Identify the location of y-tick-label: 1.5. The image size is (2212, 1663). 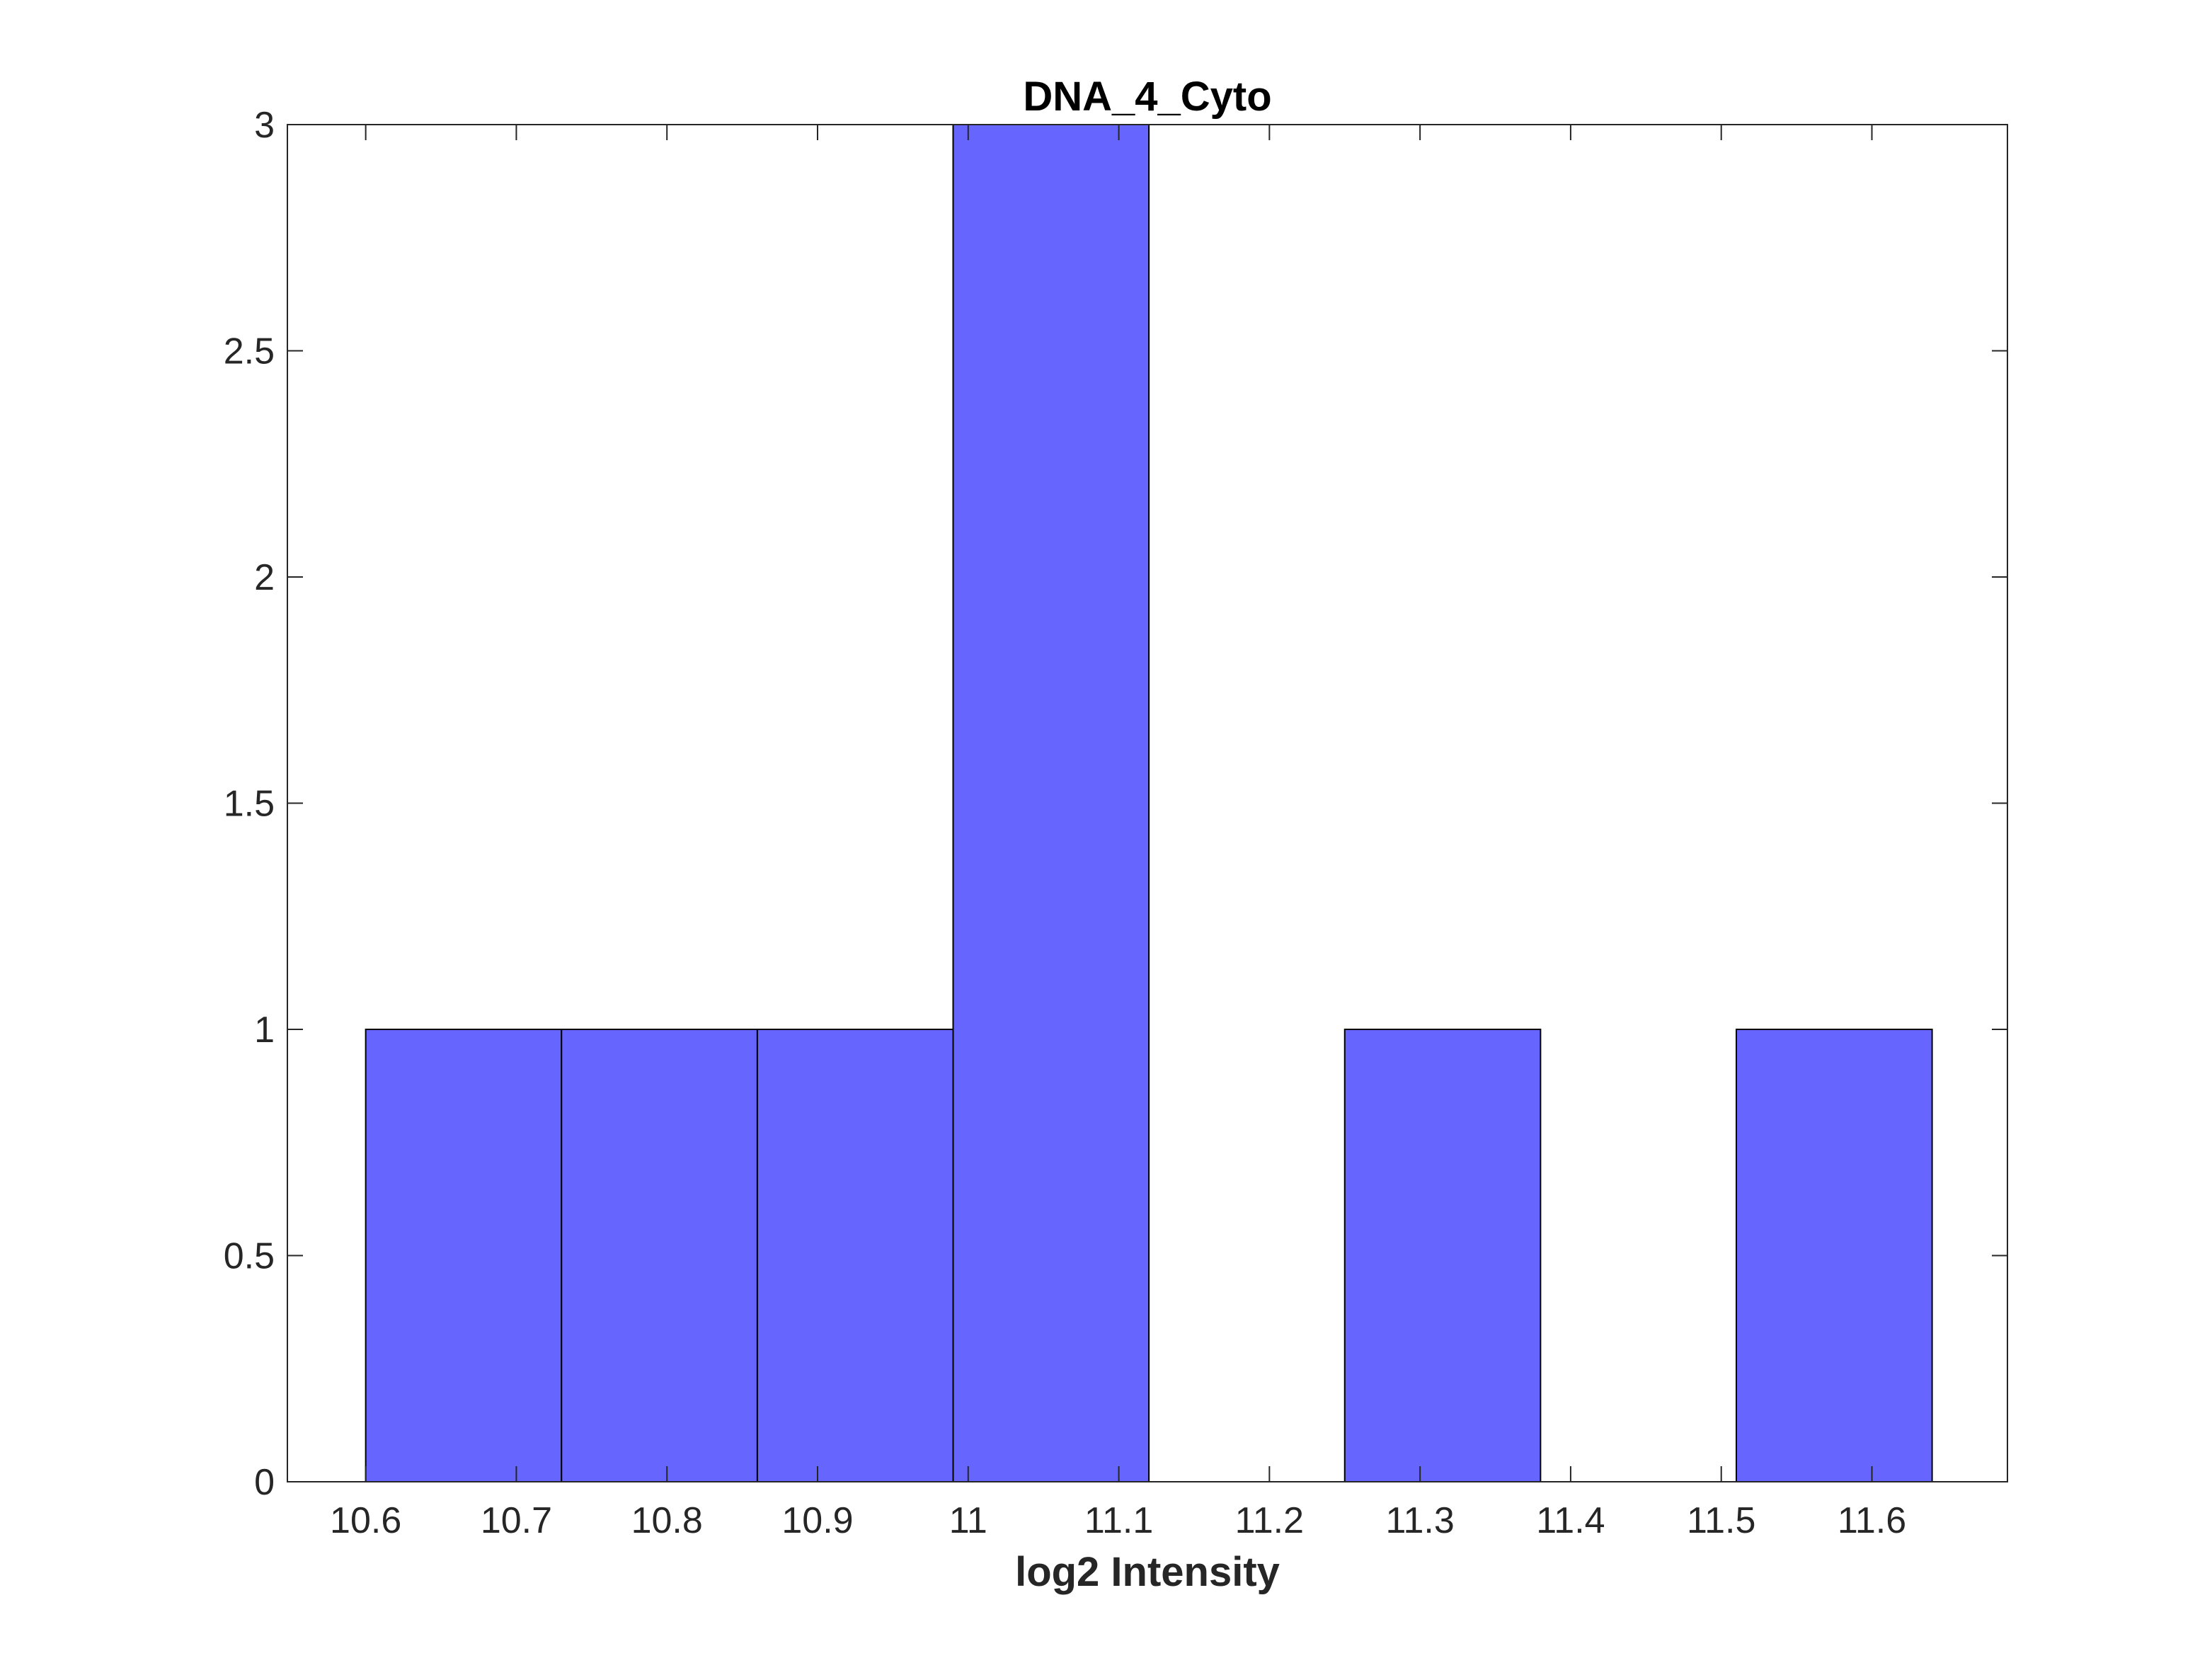
(249, 804).